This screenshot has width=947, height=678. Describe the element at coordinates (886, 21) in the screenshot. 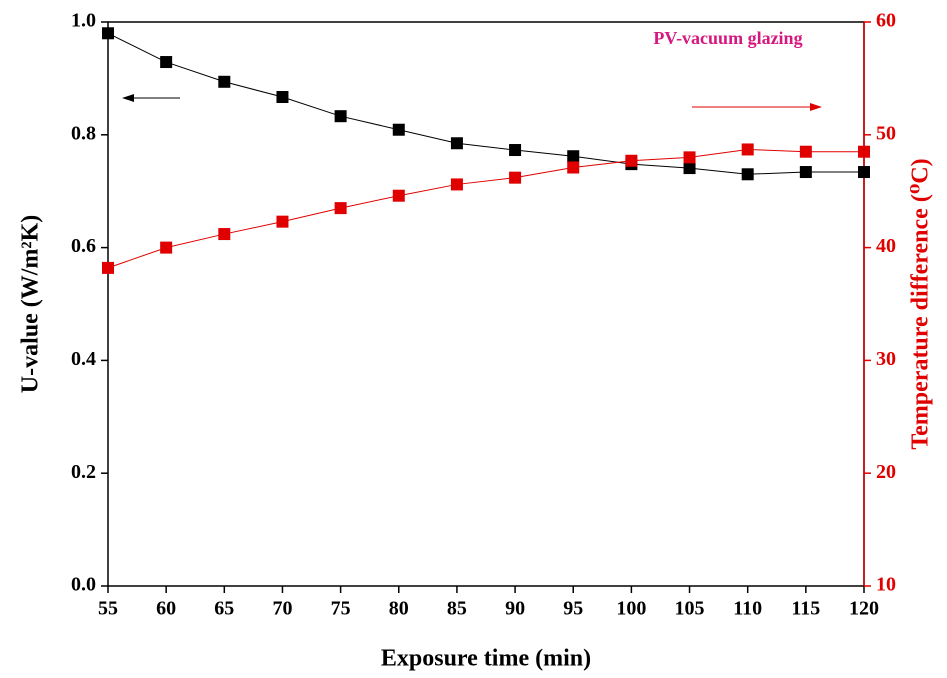

I see `y2-tick-label: 60` at that location.